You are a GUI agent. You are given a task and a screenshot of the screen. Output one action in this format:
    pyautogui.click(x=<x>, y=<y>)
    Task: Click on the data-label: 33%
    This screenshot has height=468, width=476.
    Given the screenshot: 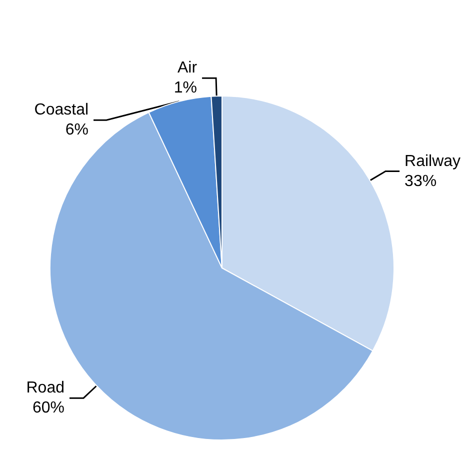 What is the action you would take?
    pyautogui.click(x=420, y=181)
    